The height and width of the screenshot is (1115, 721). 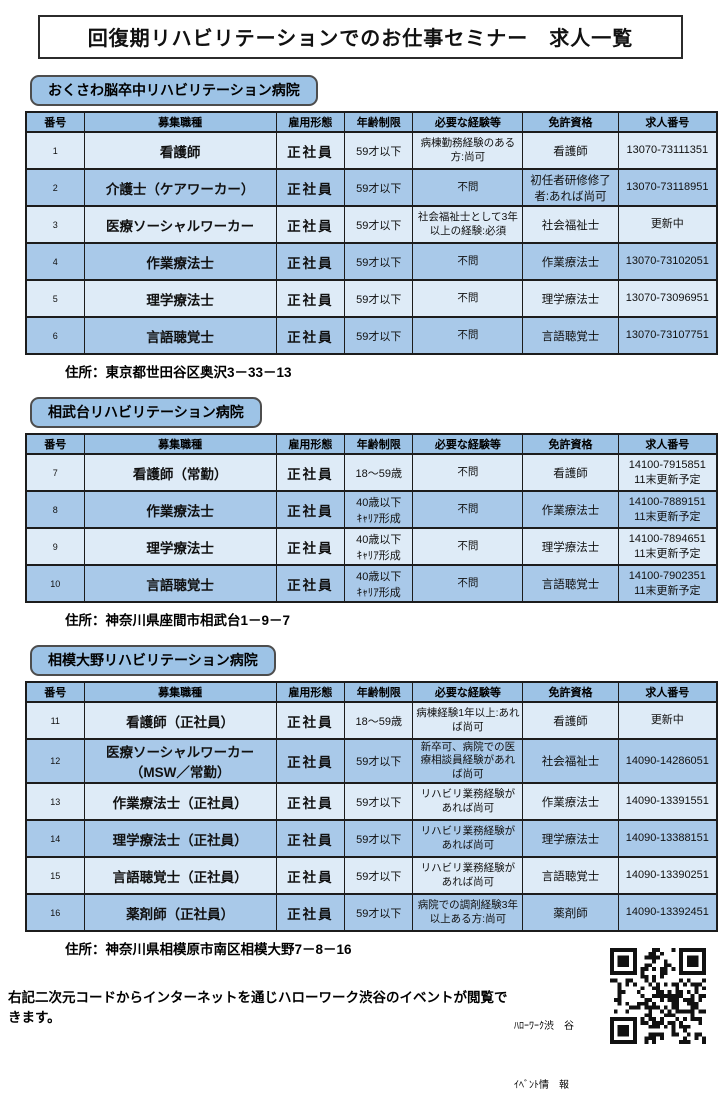 I want to click on qr-caption-line1: ﾊﾛｰﾜｰｸ渋 谷, so click(x=544, y=1026).